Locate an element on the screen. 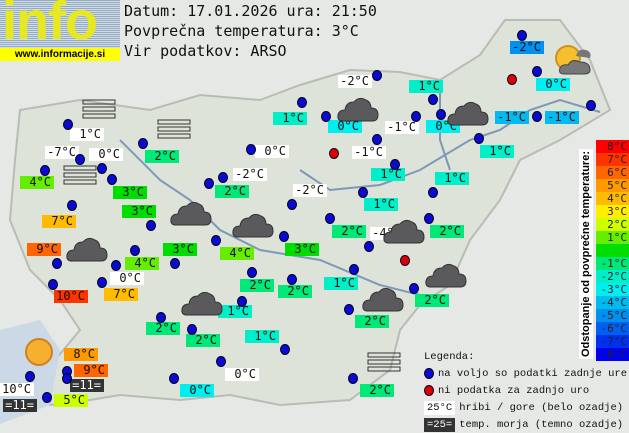 The width and height of the screenshot is (629, 433). scale-step: -8°C is located at coordinates (612, 354).